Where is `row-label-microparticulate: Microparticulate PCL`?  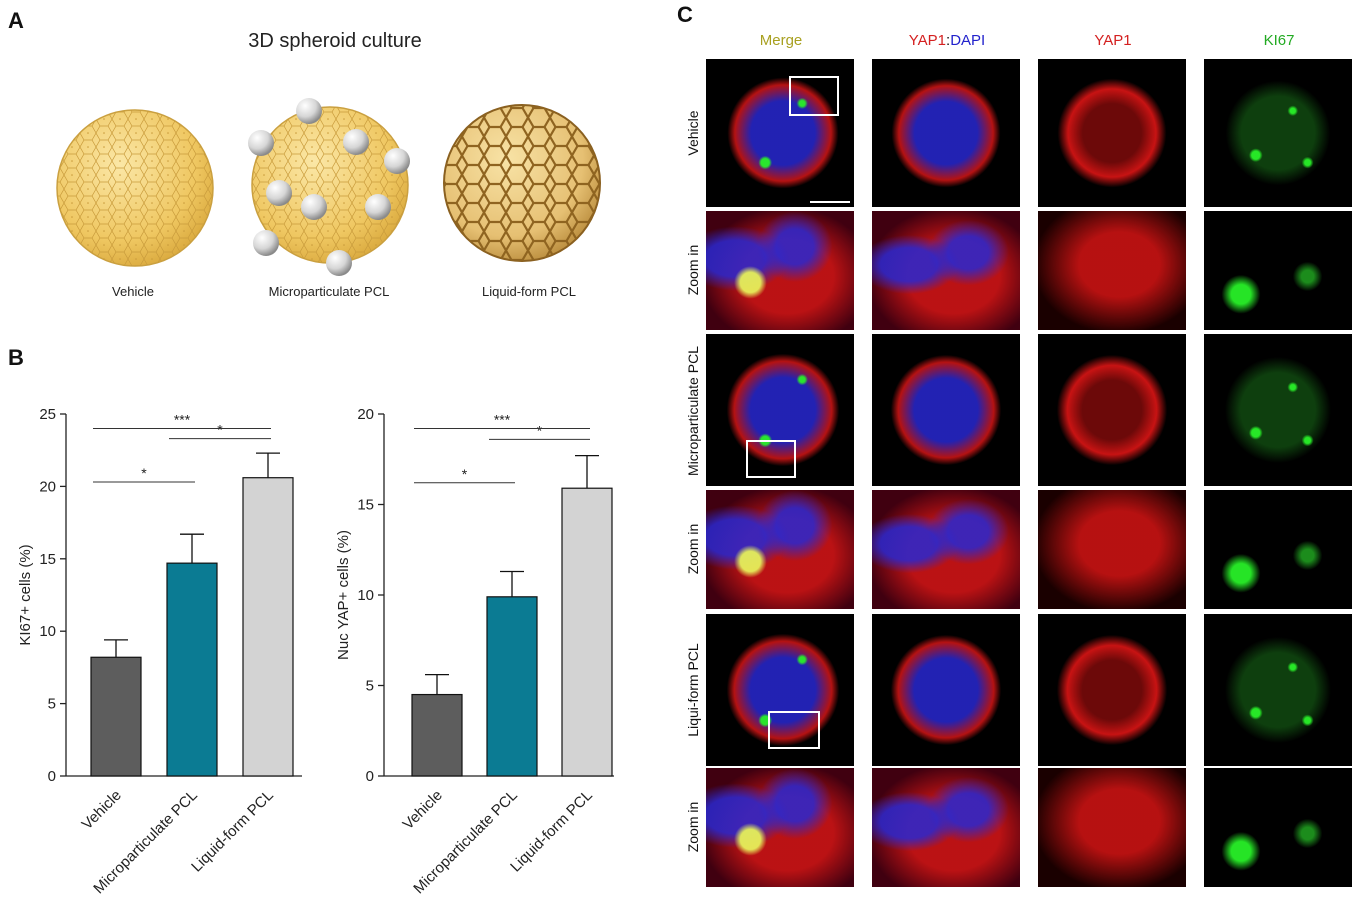 row-label-microparticulate: Microparticulate PCL is located at coordinates (693, 411).